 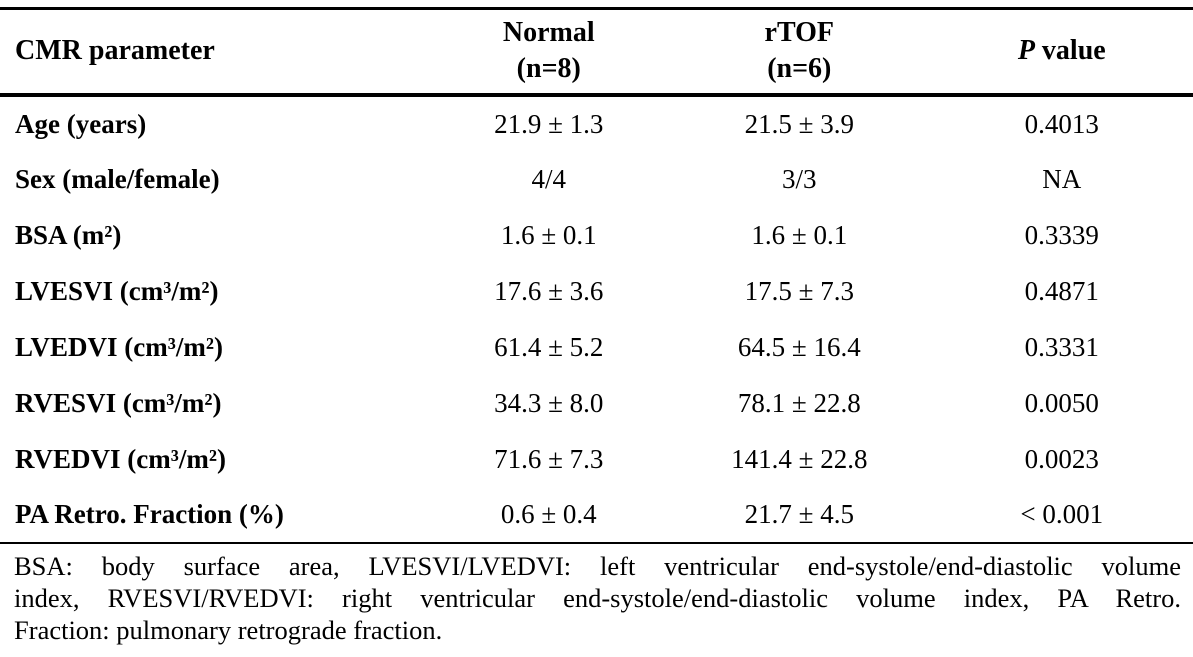 I want to click on row-parameter-label: LVESVI (cm³/m²), so click(x=117, y=290).